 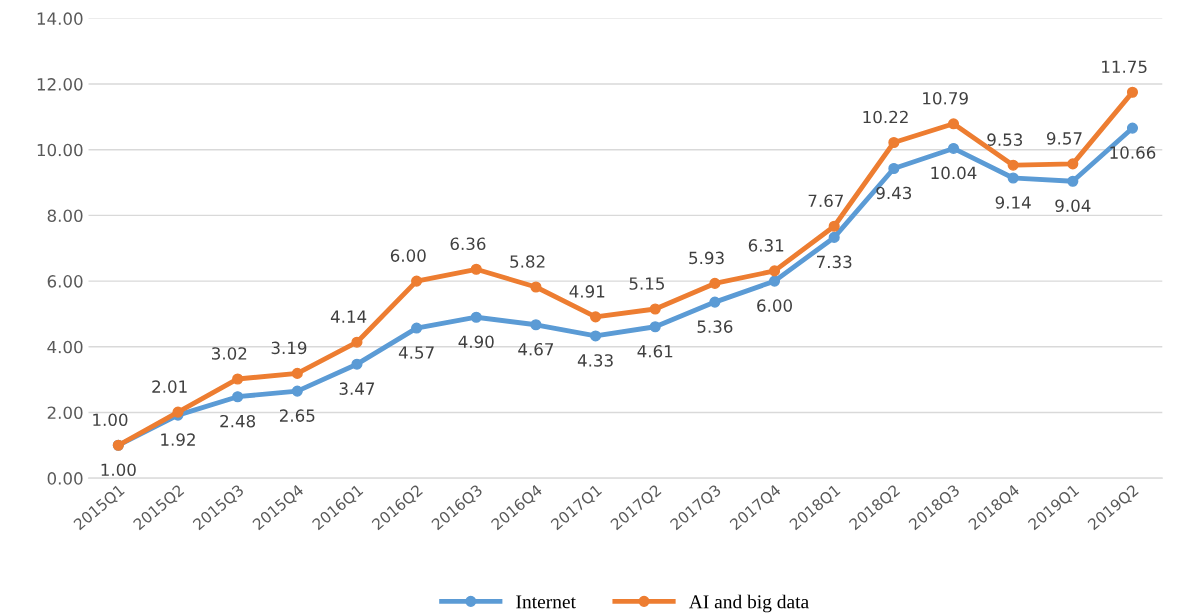 I want to click on y-tick-label: 6.00, so click(x=65, y=281).